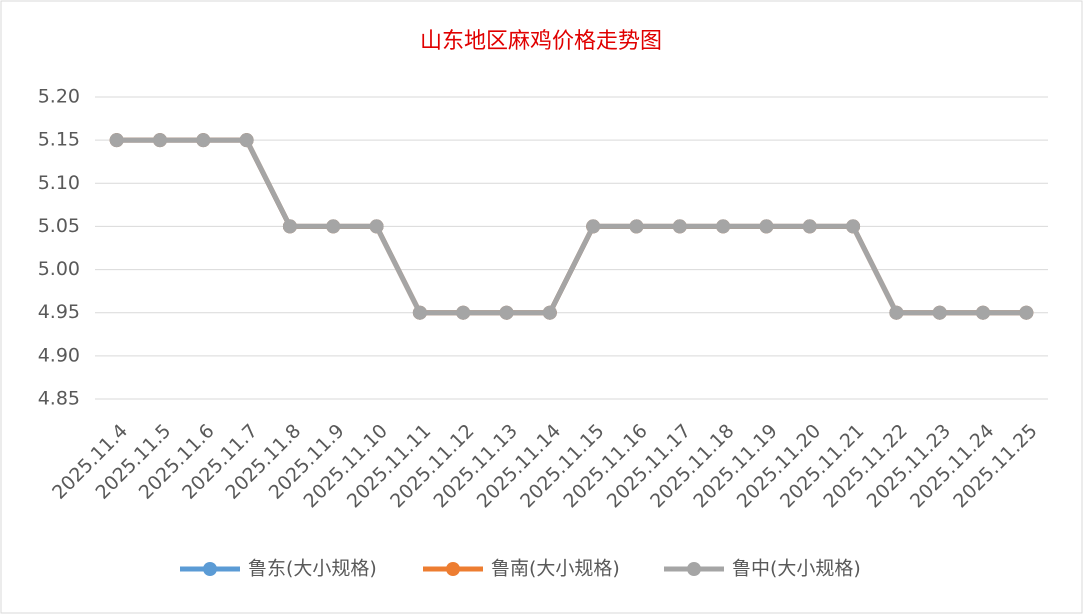  What do you see at coordinates (59, 312) in the screenshot?
I see `y-tick-label: 4.95` at bounding box center [59, 312].